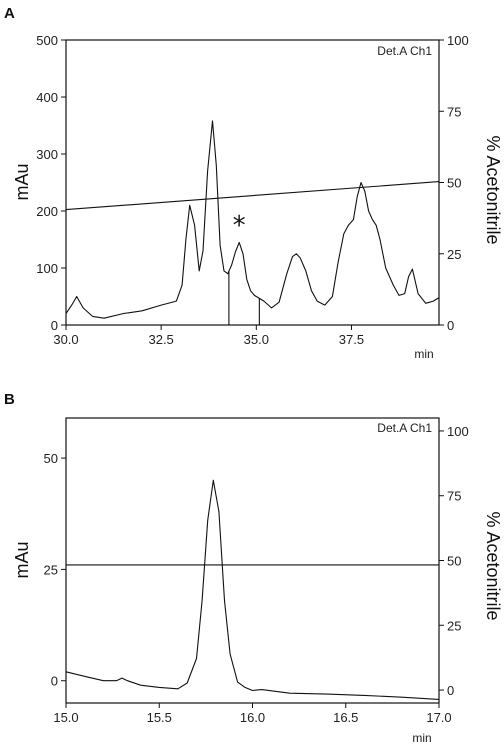 Image resolution: width=504 pixels, height=748 pixels. What do you see at coordinates (404, 51) in the screenshot?
I see `panel-a-detector-label: Det.A Ch1` at bounding box center [404, 51].